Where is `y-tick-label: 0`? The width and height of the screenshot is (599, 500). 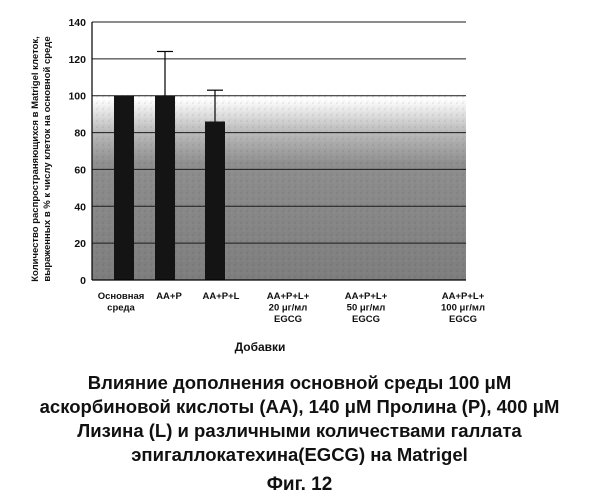
y-tick-label: 0 is located at coordinates (83, 281).